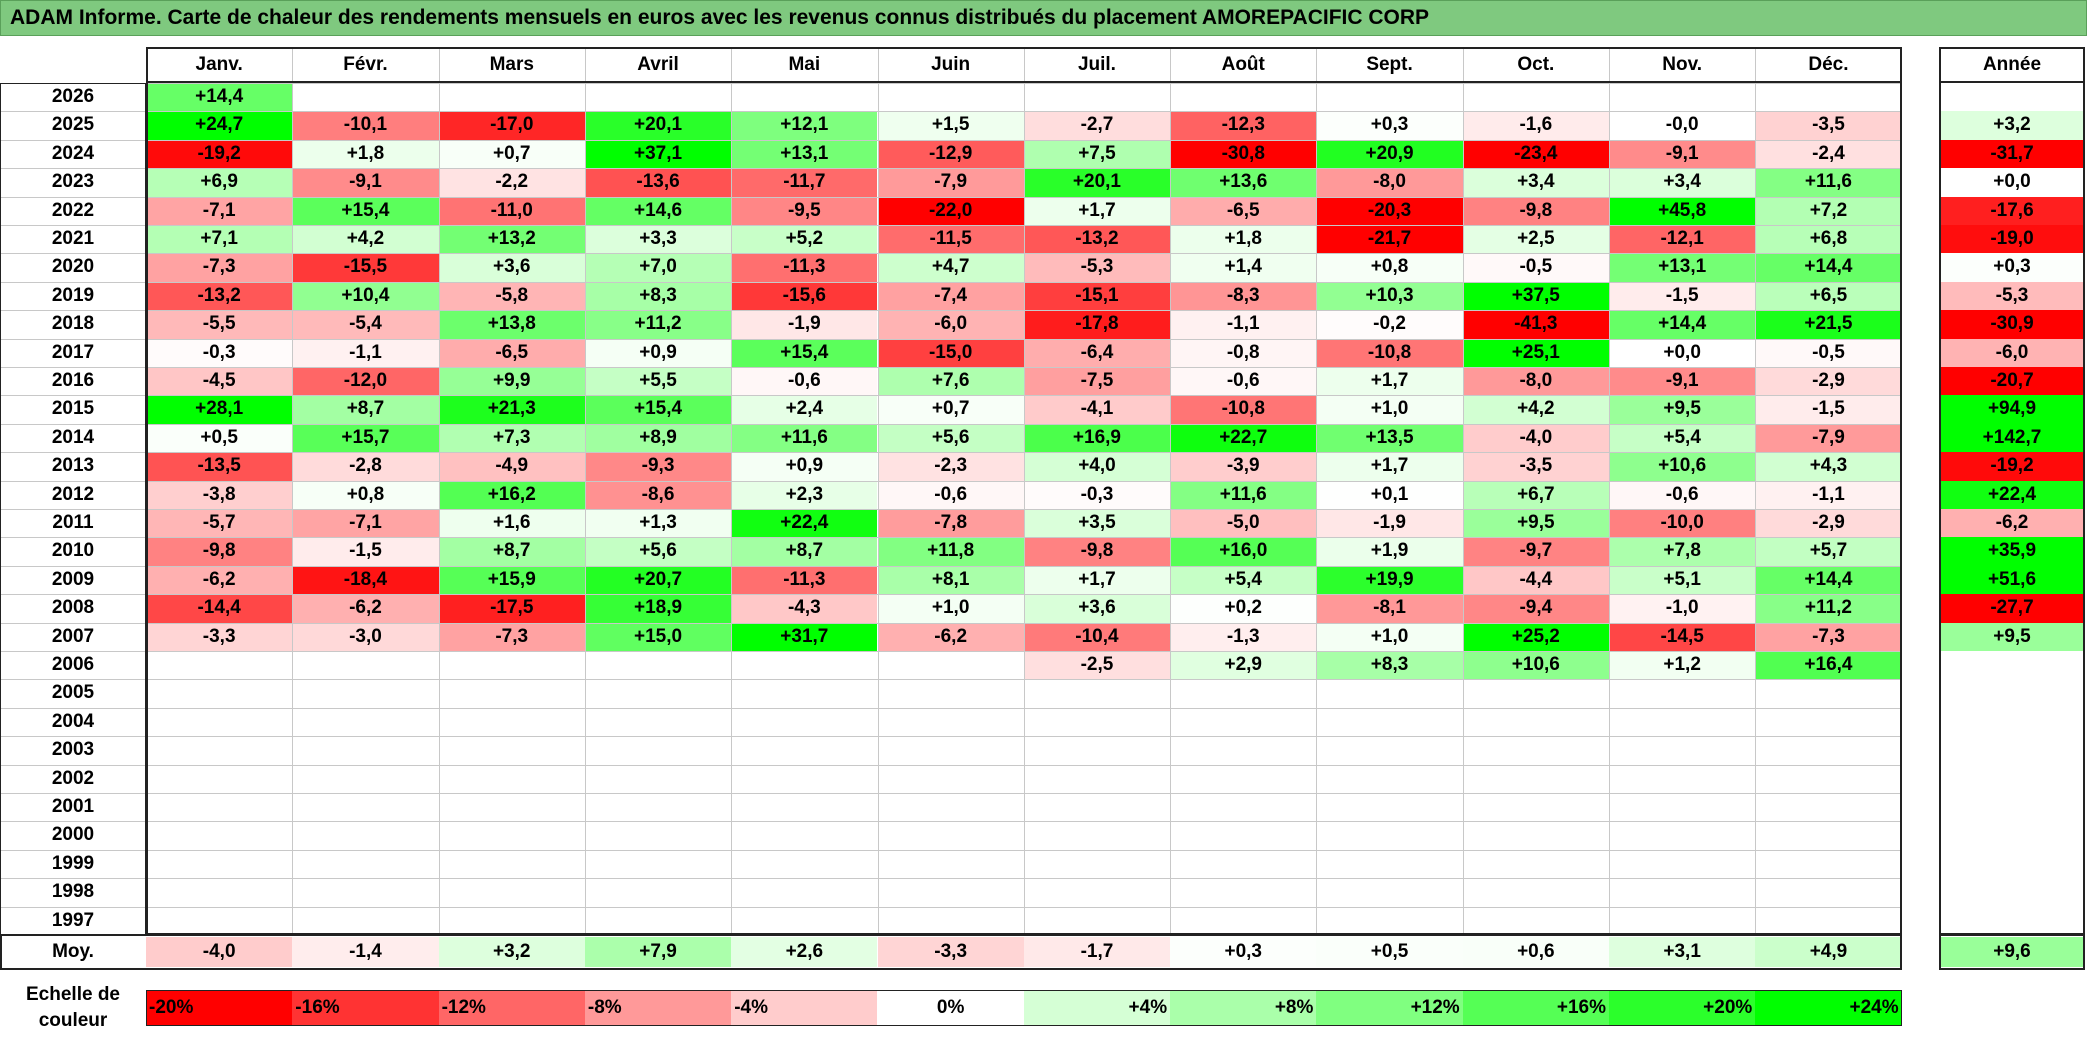 The height and width of the screenshot is (1037, 2087). What do you see at coordinates (950, 296) in the screenshot?
I see `heatmap-cell: -7,4` at bounding box center [950, 296].